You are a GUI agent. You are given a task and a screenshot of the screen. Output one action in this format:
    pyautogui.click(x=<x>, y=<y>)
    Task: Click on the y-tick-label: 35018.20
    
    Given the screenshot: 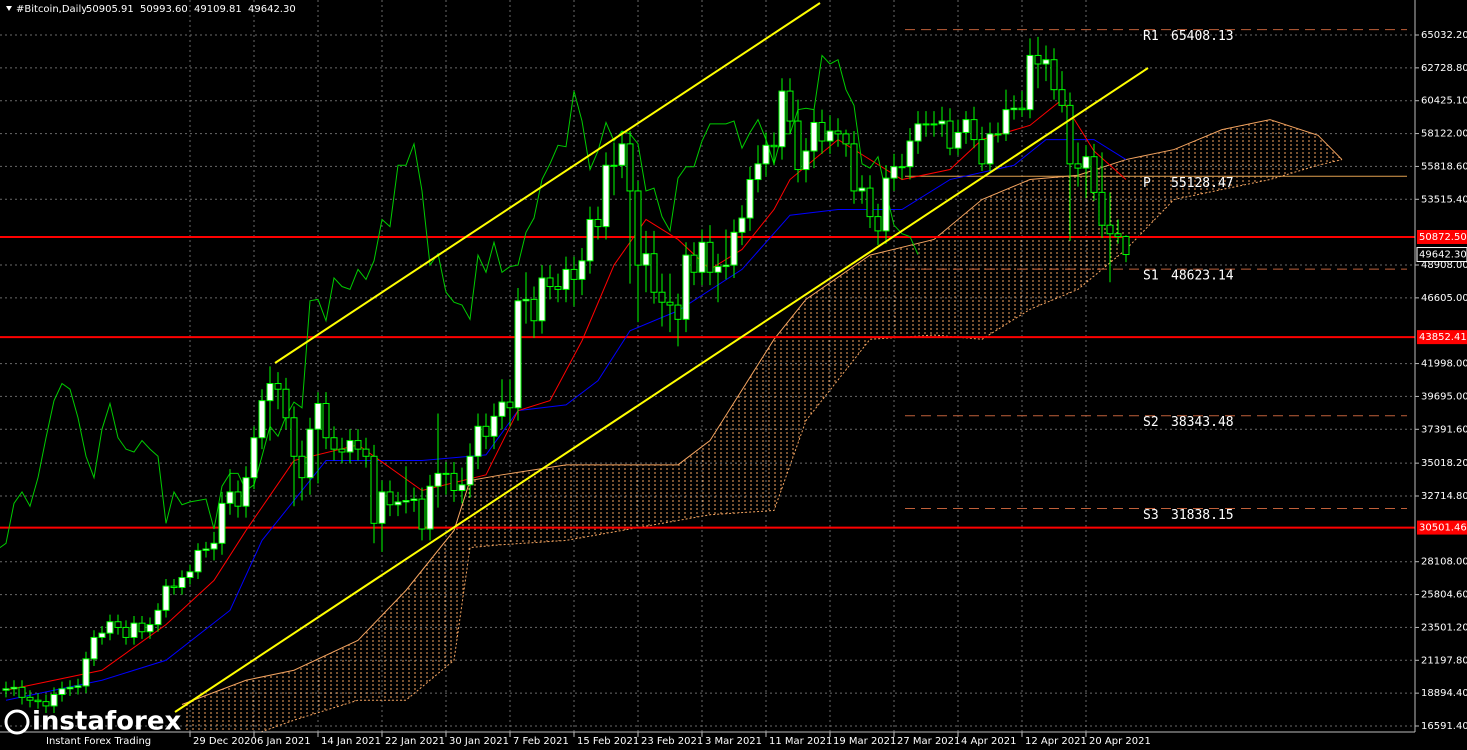 What is the action you would take?
    pyautogui.click(x=1444, y=463)
    